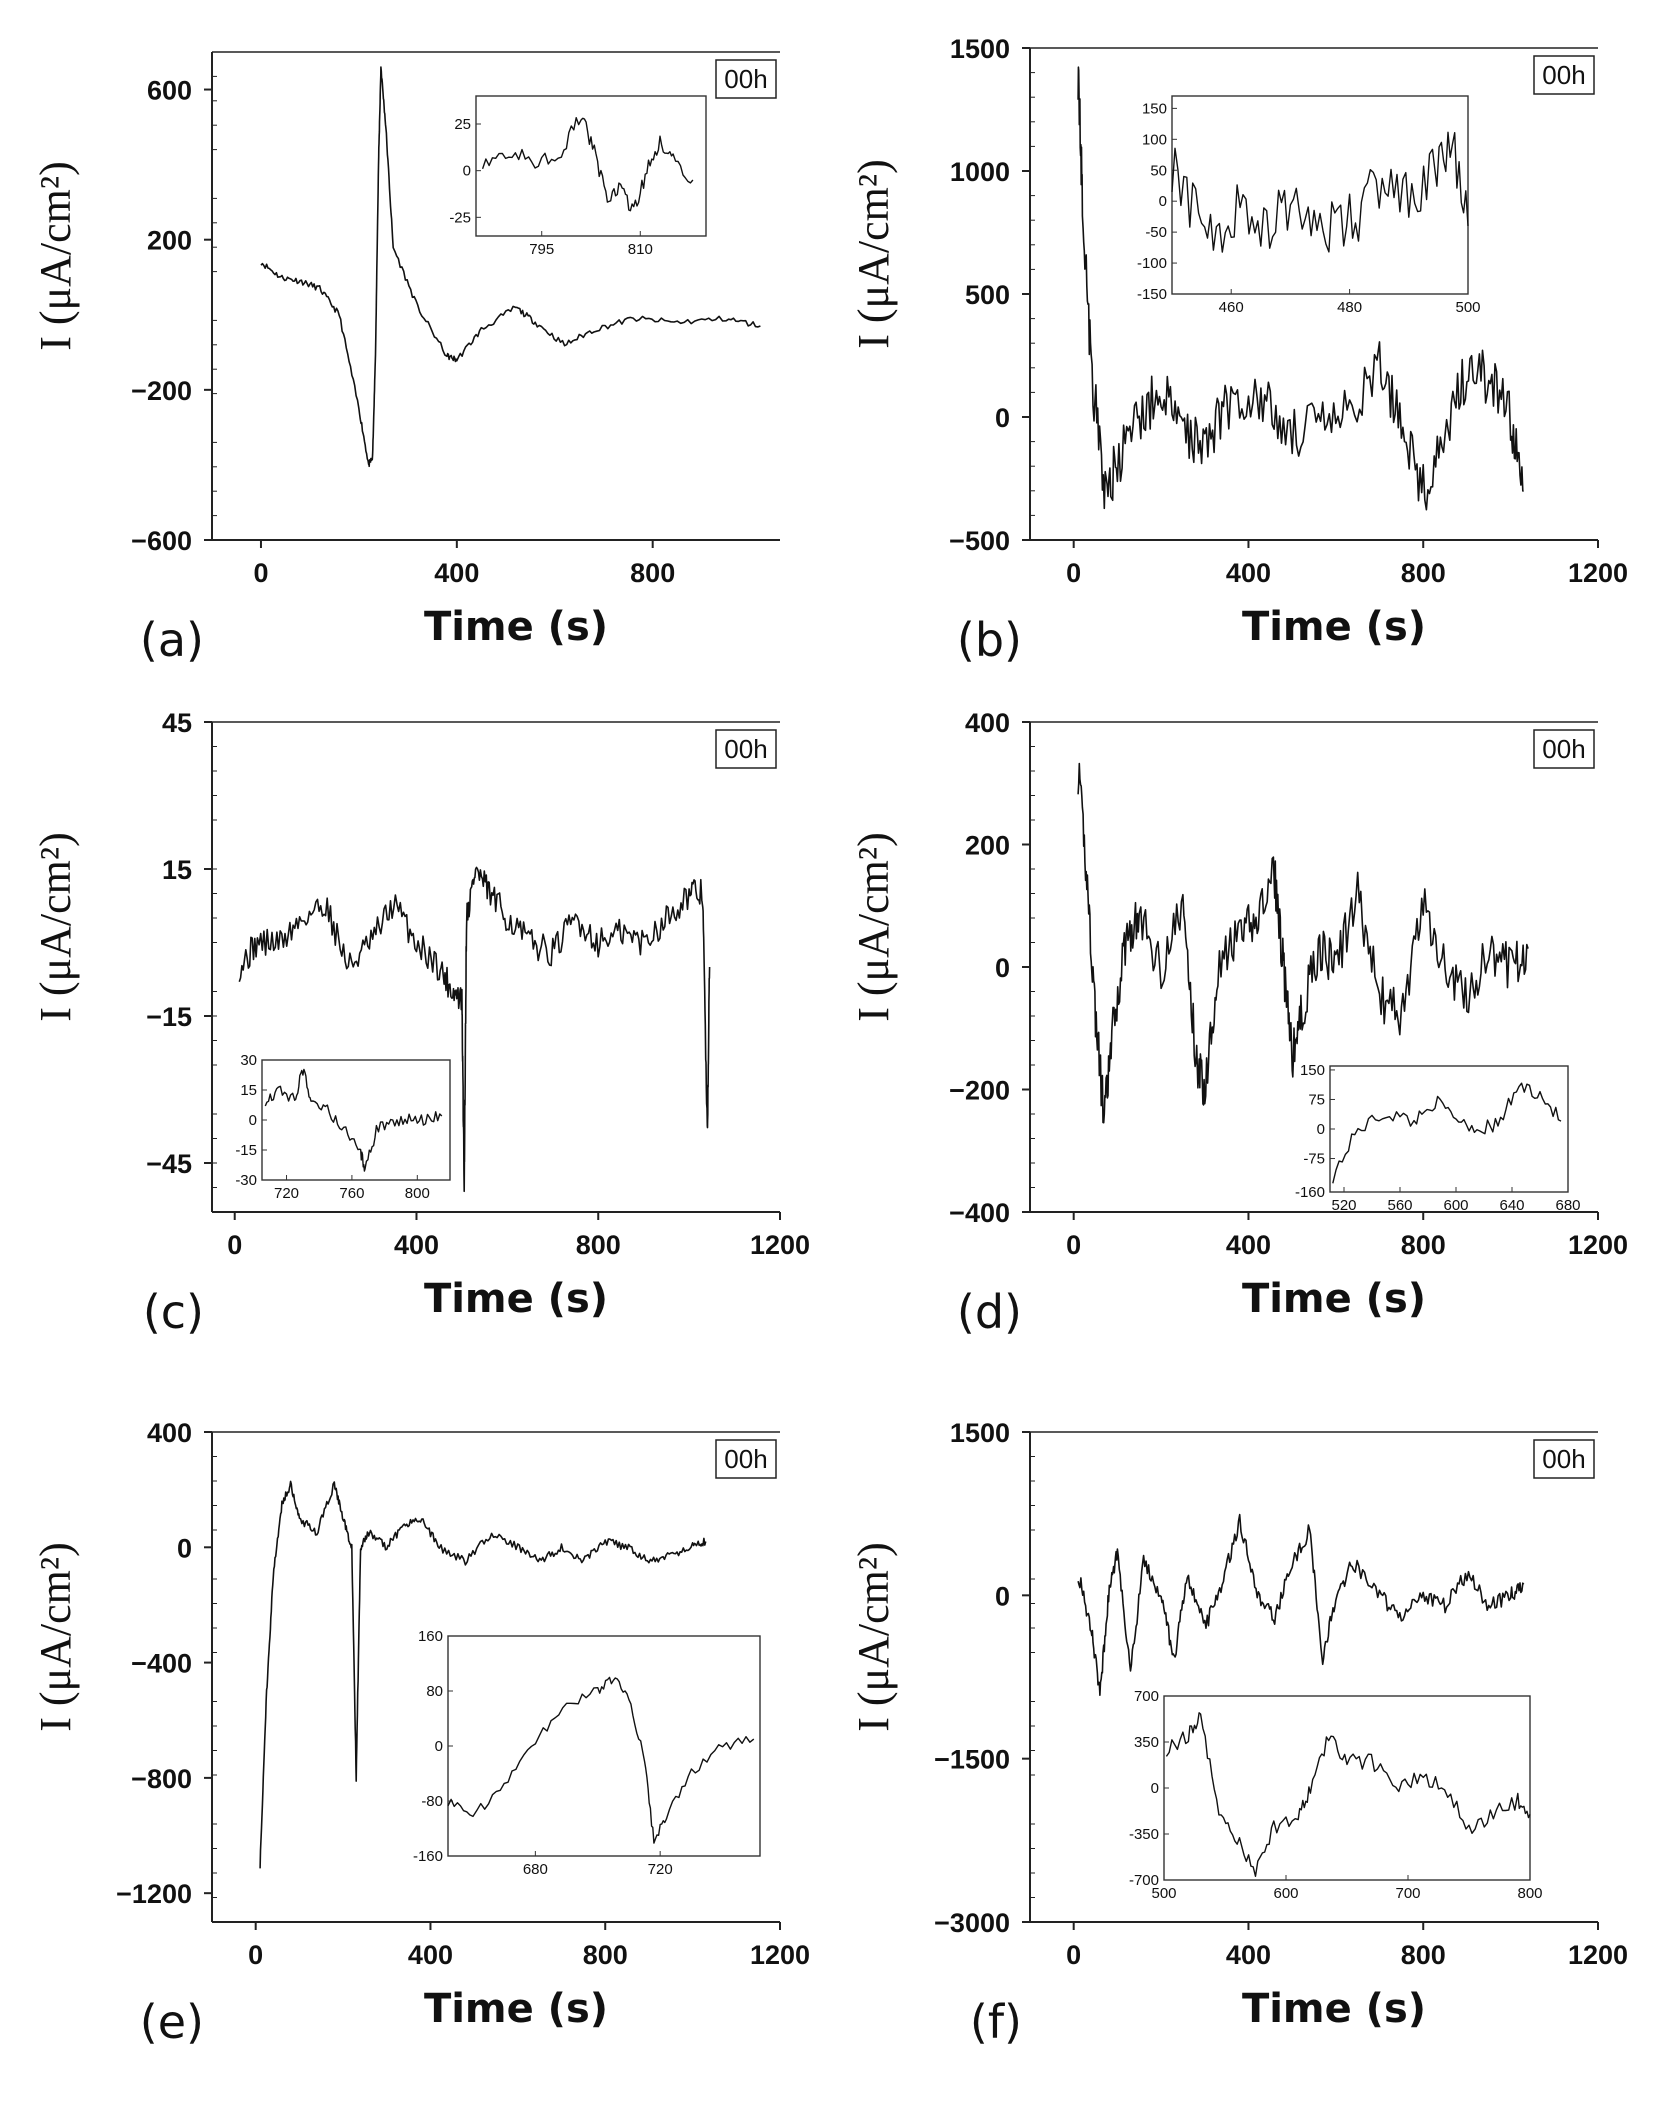  Describe the element at coordinates (460, 217) in the screenshot. I see `inset-y-tick-label: -25` at that location.